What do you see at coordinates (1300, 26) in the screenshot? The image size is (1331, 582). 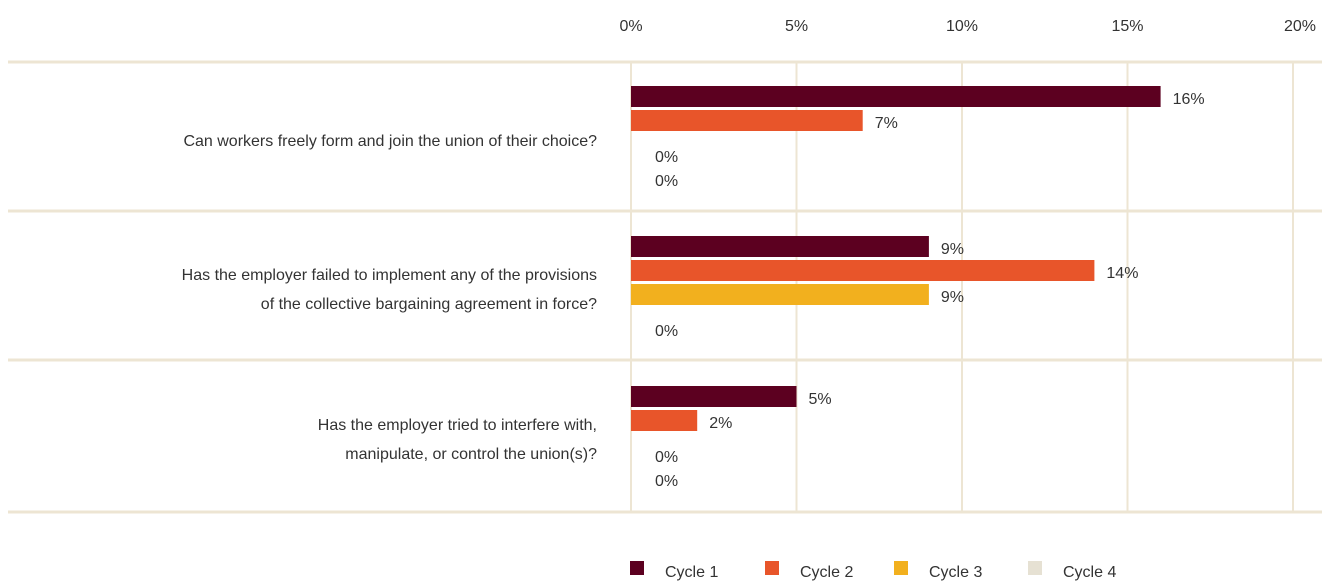 I see `x-tick-label: 20%` at bounding box center [1300, 26].